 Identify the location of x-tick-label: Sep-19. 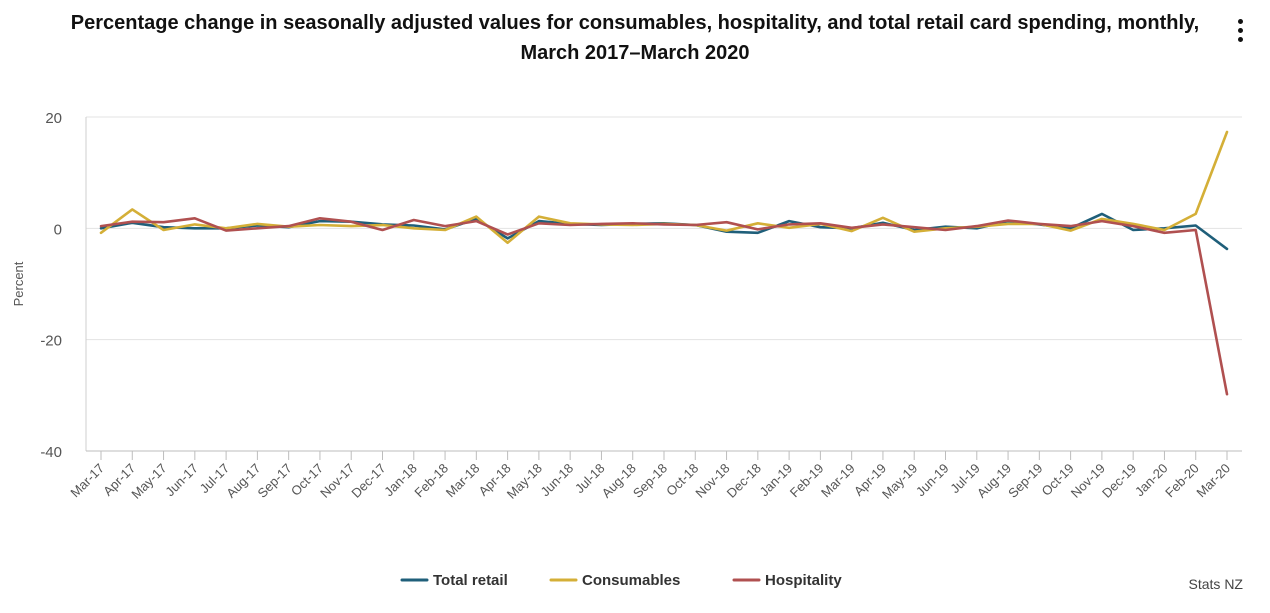
(1025, 481).